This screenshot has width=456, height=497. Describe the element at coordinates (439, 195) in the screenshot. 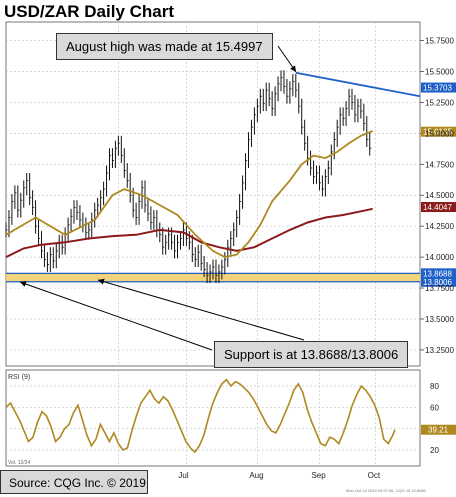

I see `price-tick-label: 14.5000` at that location.